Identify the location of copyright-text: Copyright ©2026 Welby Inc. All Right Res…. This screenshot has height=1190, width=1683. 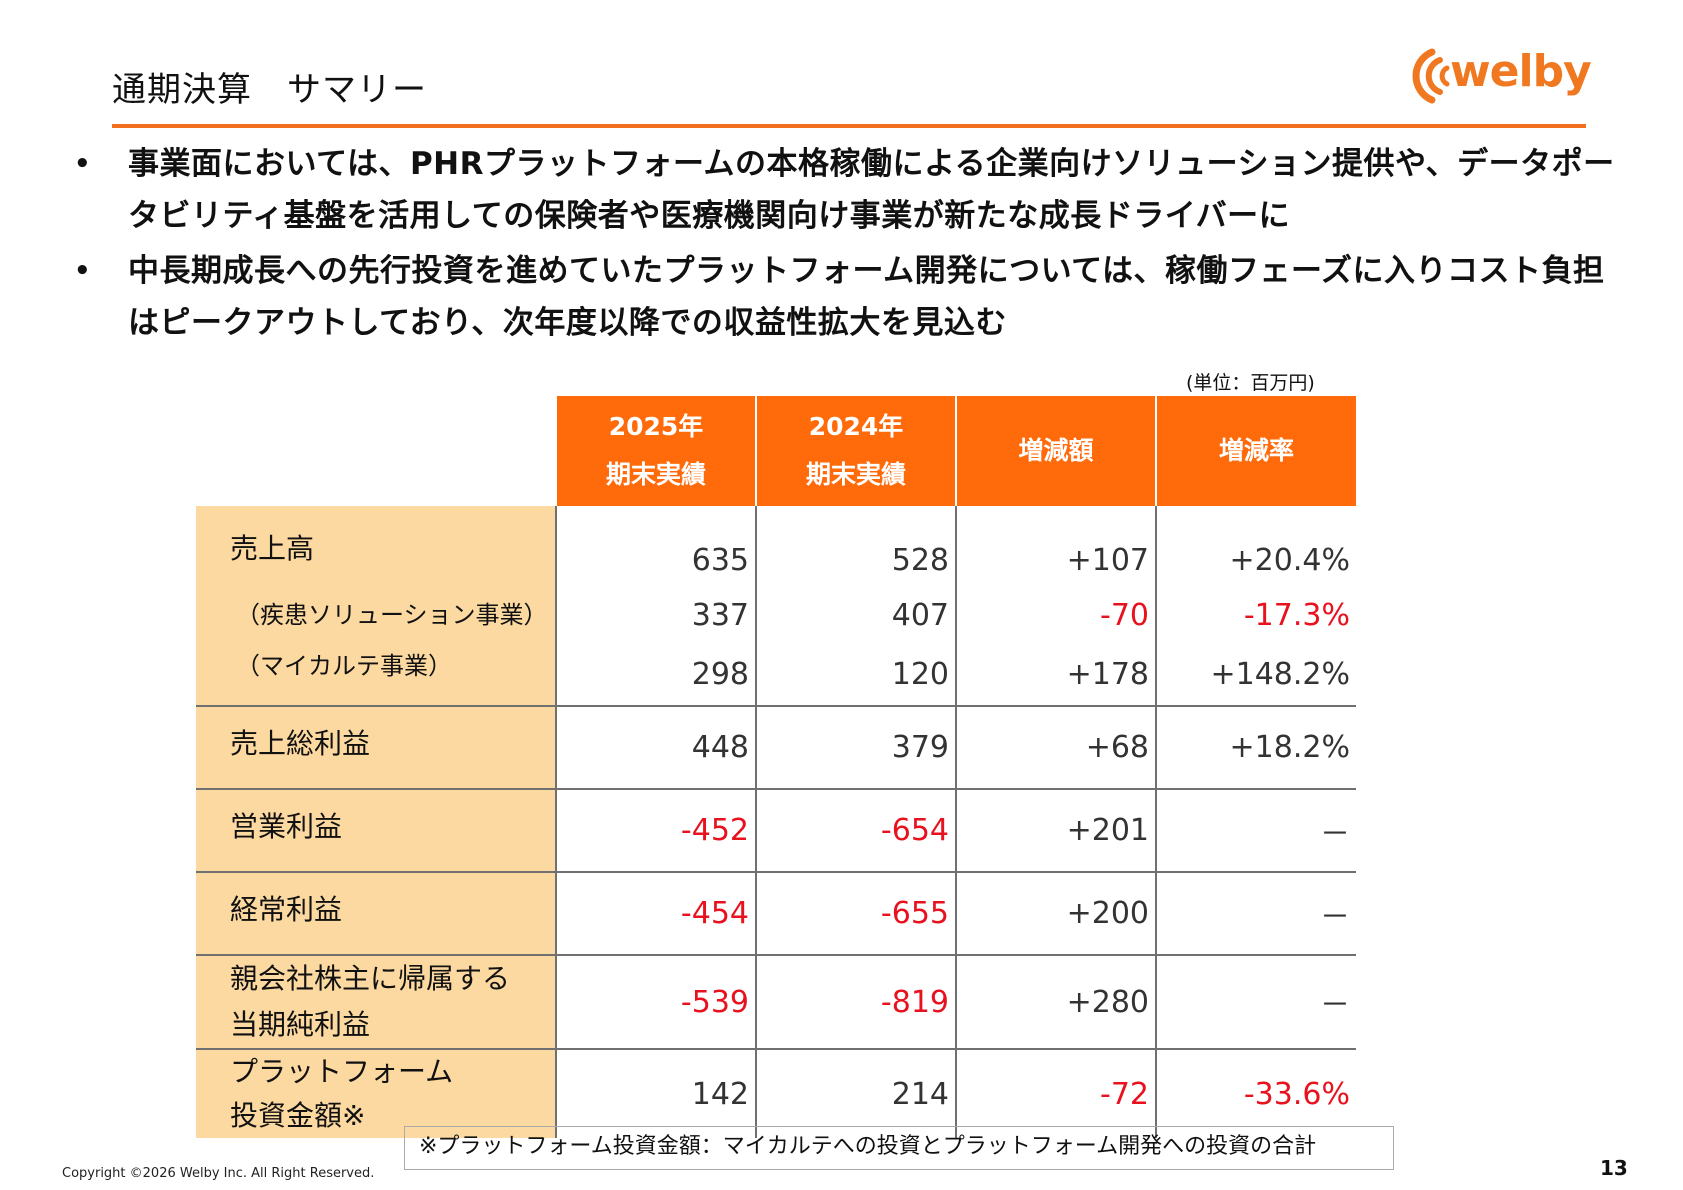
(218, 1173).